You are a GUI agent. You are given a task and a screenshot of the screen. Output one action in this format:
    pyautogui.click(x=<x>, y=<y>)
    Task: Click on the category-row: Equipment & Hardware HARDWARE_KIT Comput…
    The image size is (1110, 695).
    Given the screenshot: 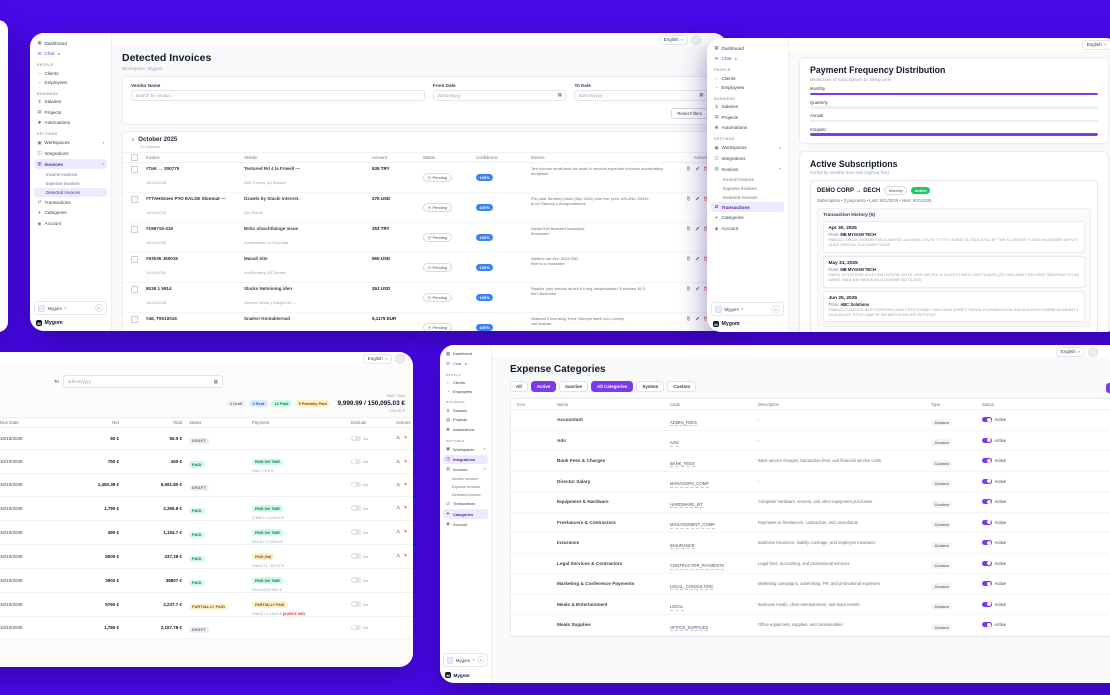 What is the action you would take?
    pyautogui.click(x=810, y=502)
    